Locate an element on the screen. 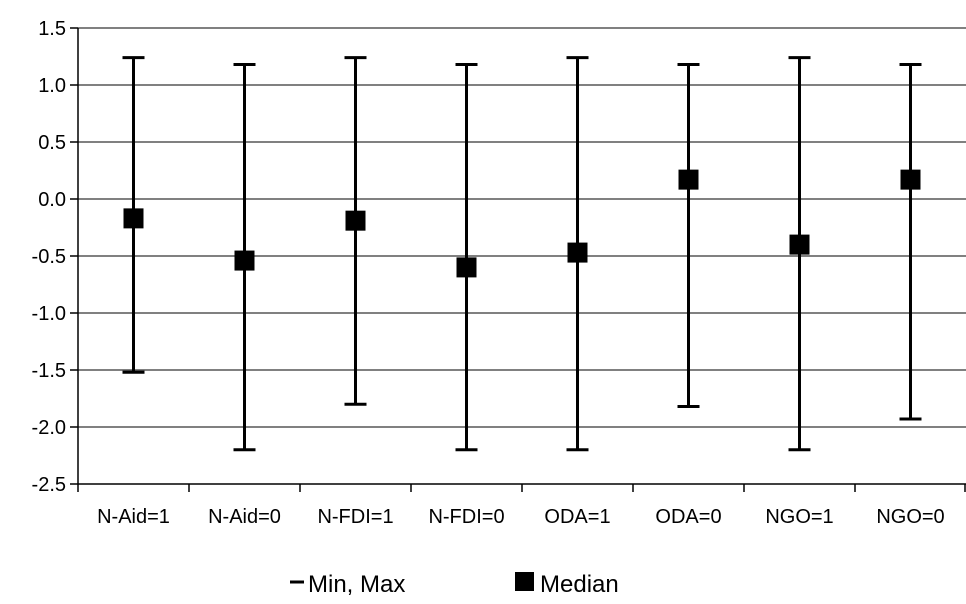 The image size is (966, 604). legend-label-min-max: Min, Max is located at coordinates (356, 584).